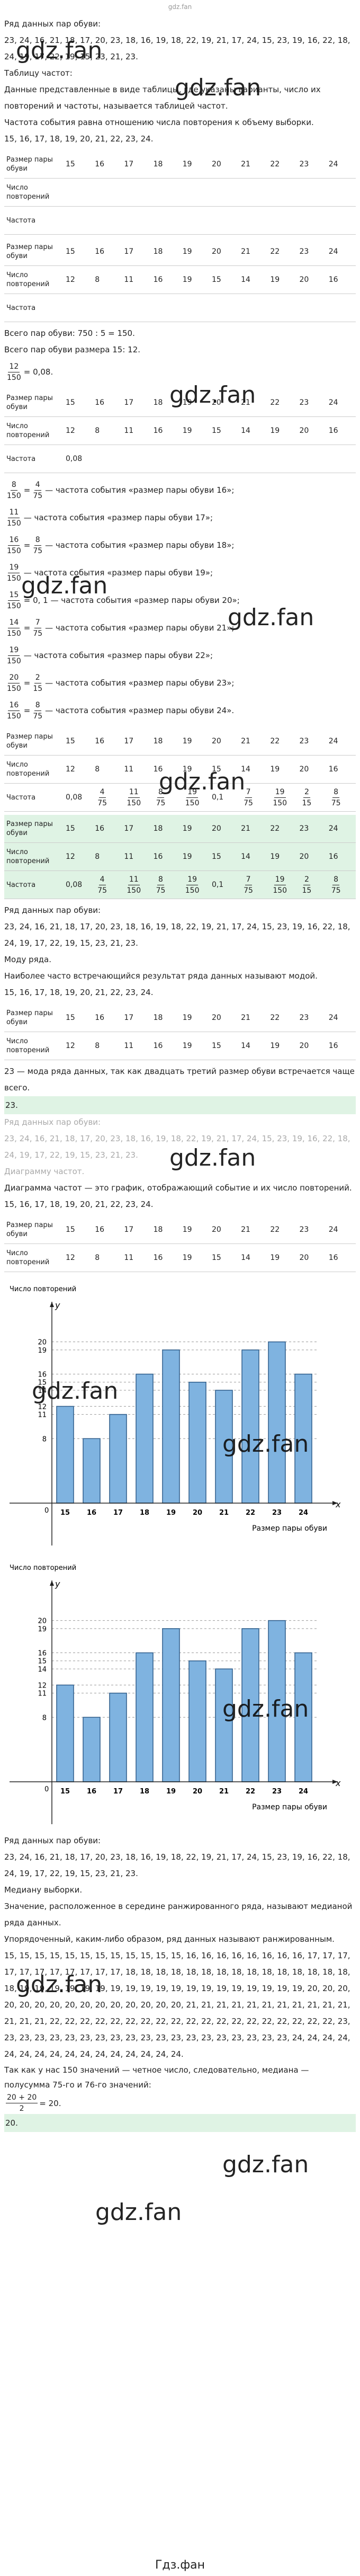 This screenshot has width=360, height=2576. What do you see at coordinates (34, 403) in the screenshot?
I see `row-header: Размер пары обуви` at bounding box center [34, 403].